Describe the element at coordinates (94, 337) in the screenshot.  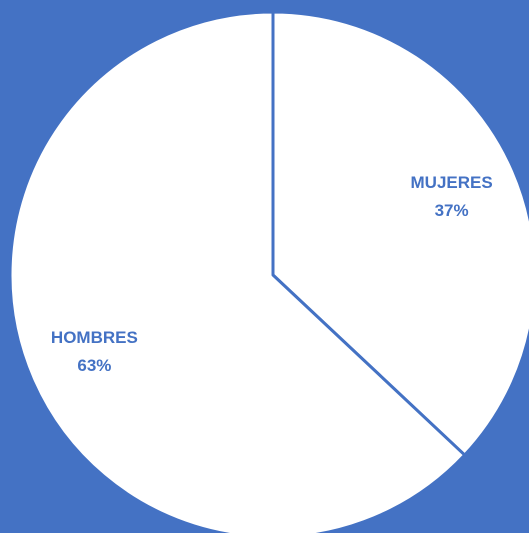
I see `slice-label: HOMBRES` at that location.